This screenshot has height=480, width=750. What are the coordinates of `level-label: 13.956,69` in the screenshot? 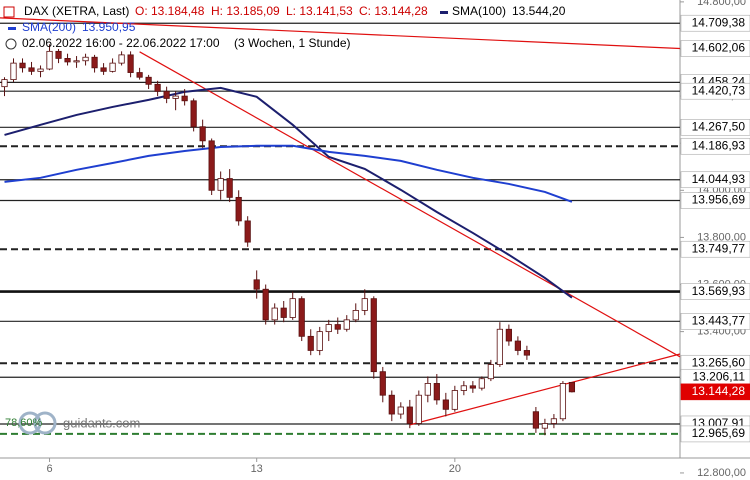 It's located at (719, 200).